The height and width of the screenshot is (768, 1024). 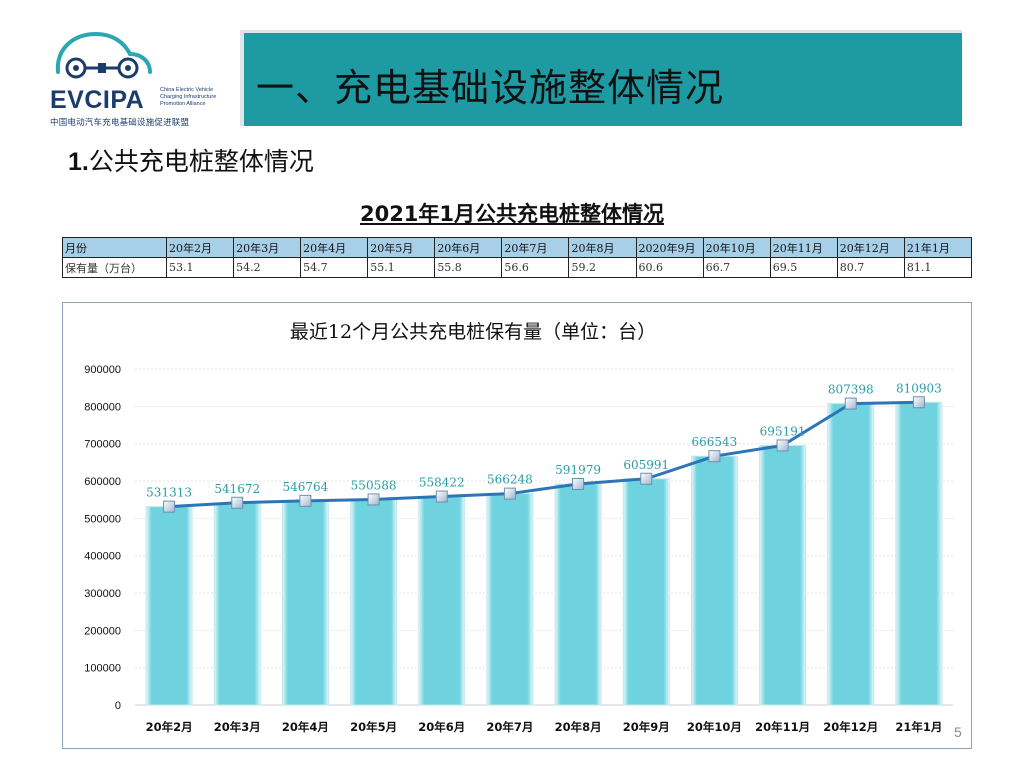 What do you see at coordinates (870, 247) in the screenshot?
I see `table-month-cell: 20年12月` at bounding box center [870, 247].